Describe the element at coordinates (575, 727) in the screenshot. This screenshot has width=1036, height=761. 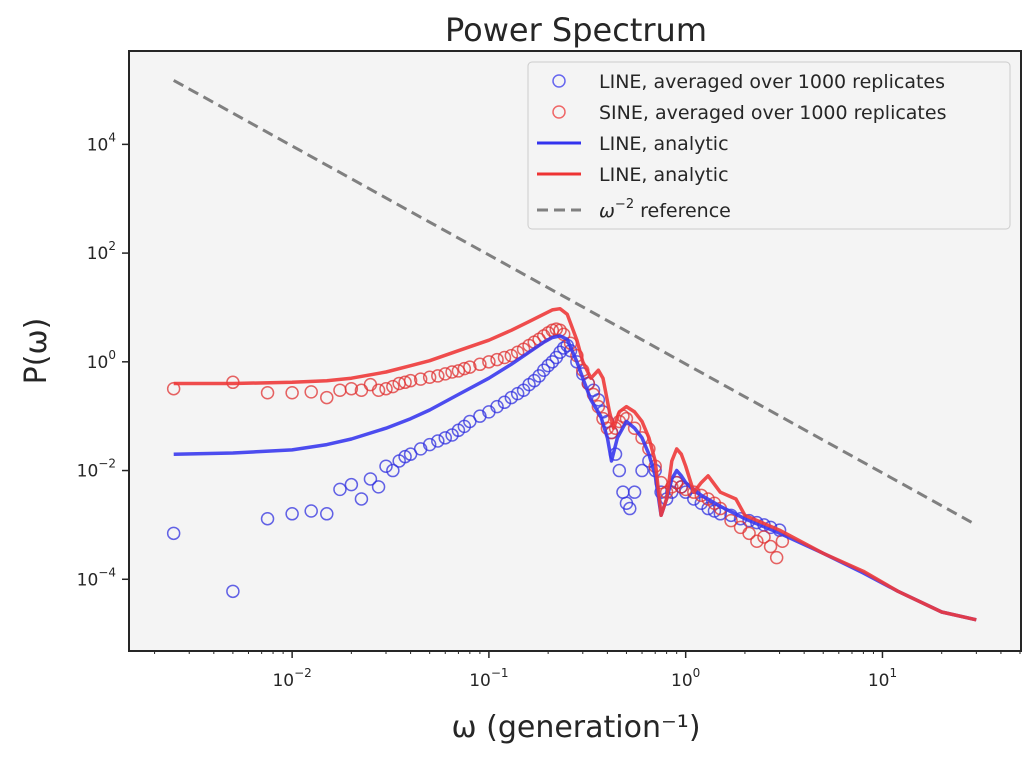
I see `x-axis-label: ω (generation⁻¹)` at that location.